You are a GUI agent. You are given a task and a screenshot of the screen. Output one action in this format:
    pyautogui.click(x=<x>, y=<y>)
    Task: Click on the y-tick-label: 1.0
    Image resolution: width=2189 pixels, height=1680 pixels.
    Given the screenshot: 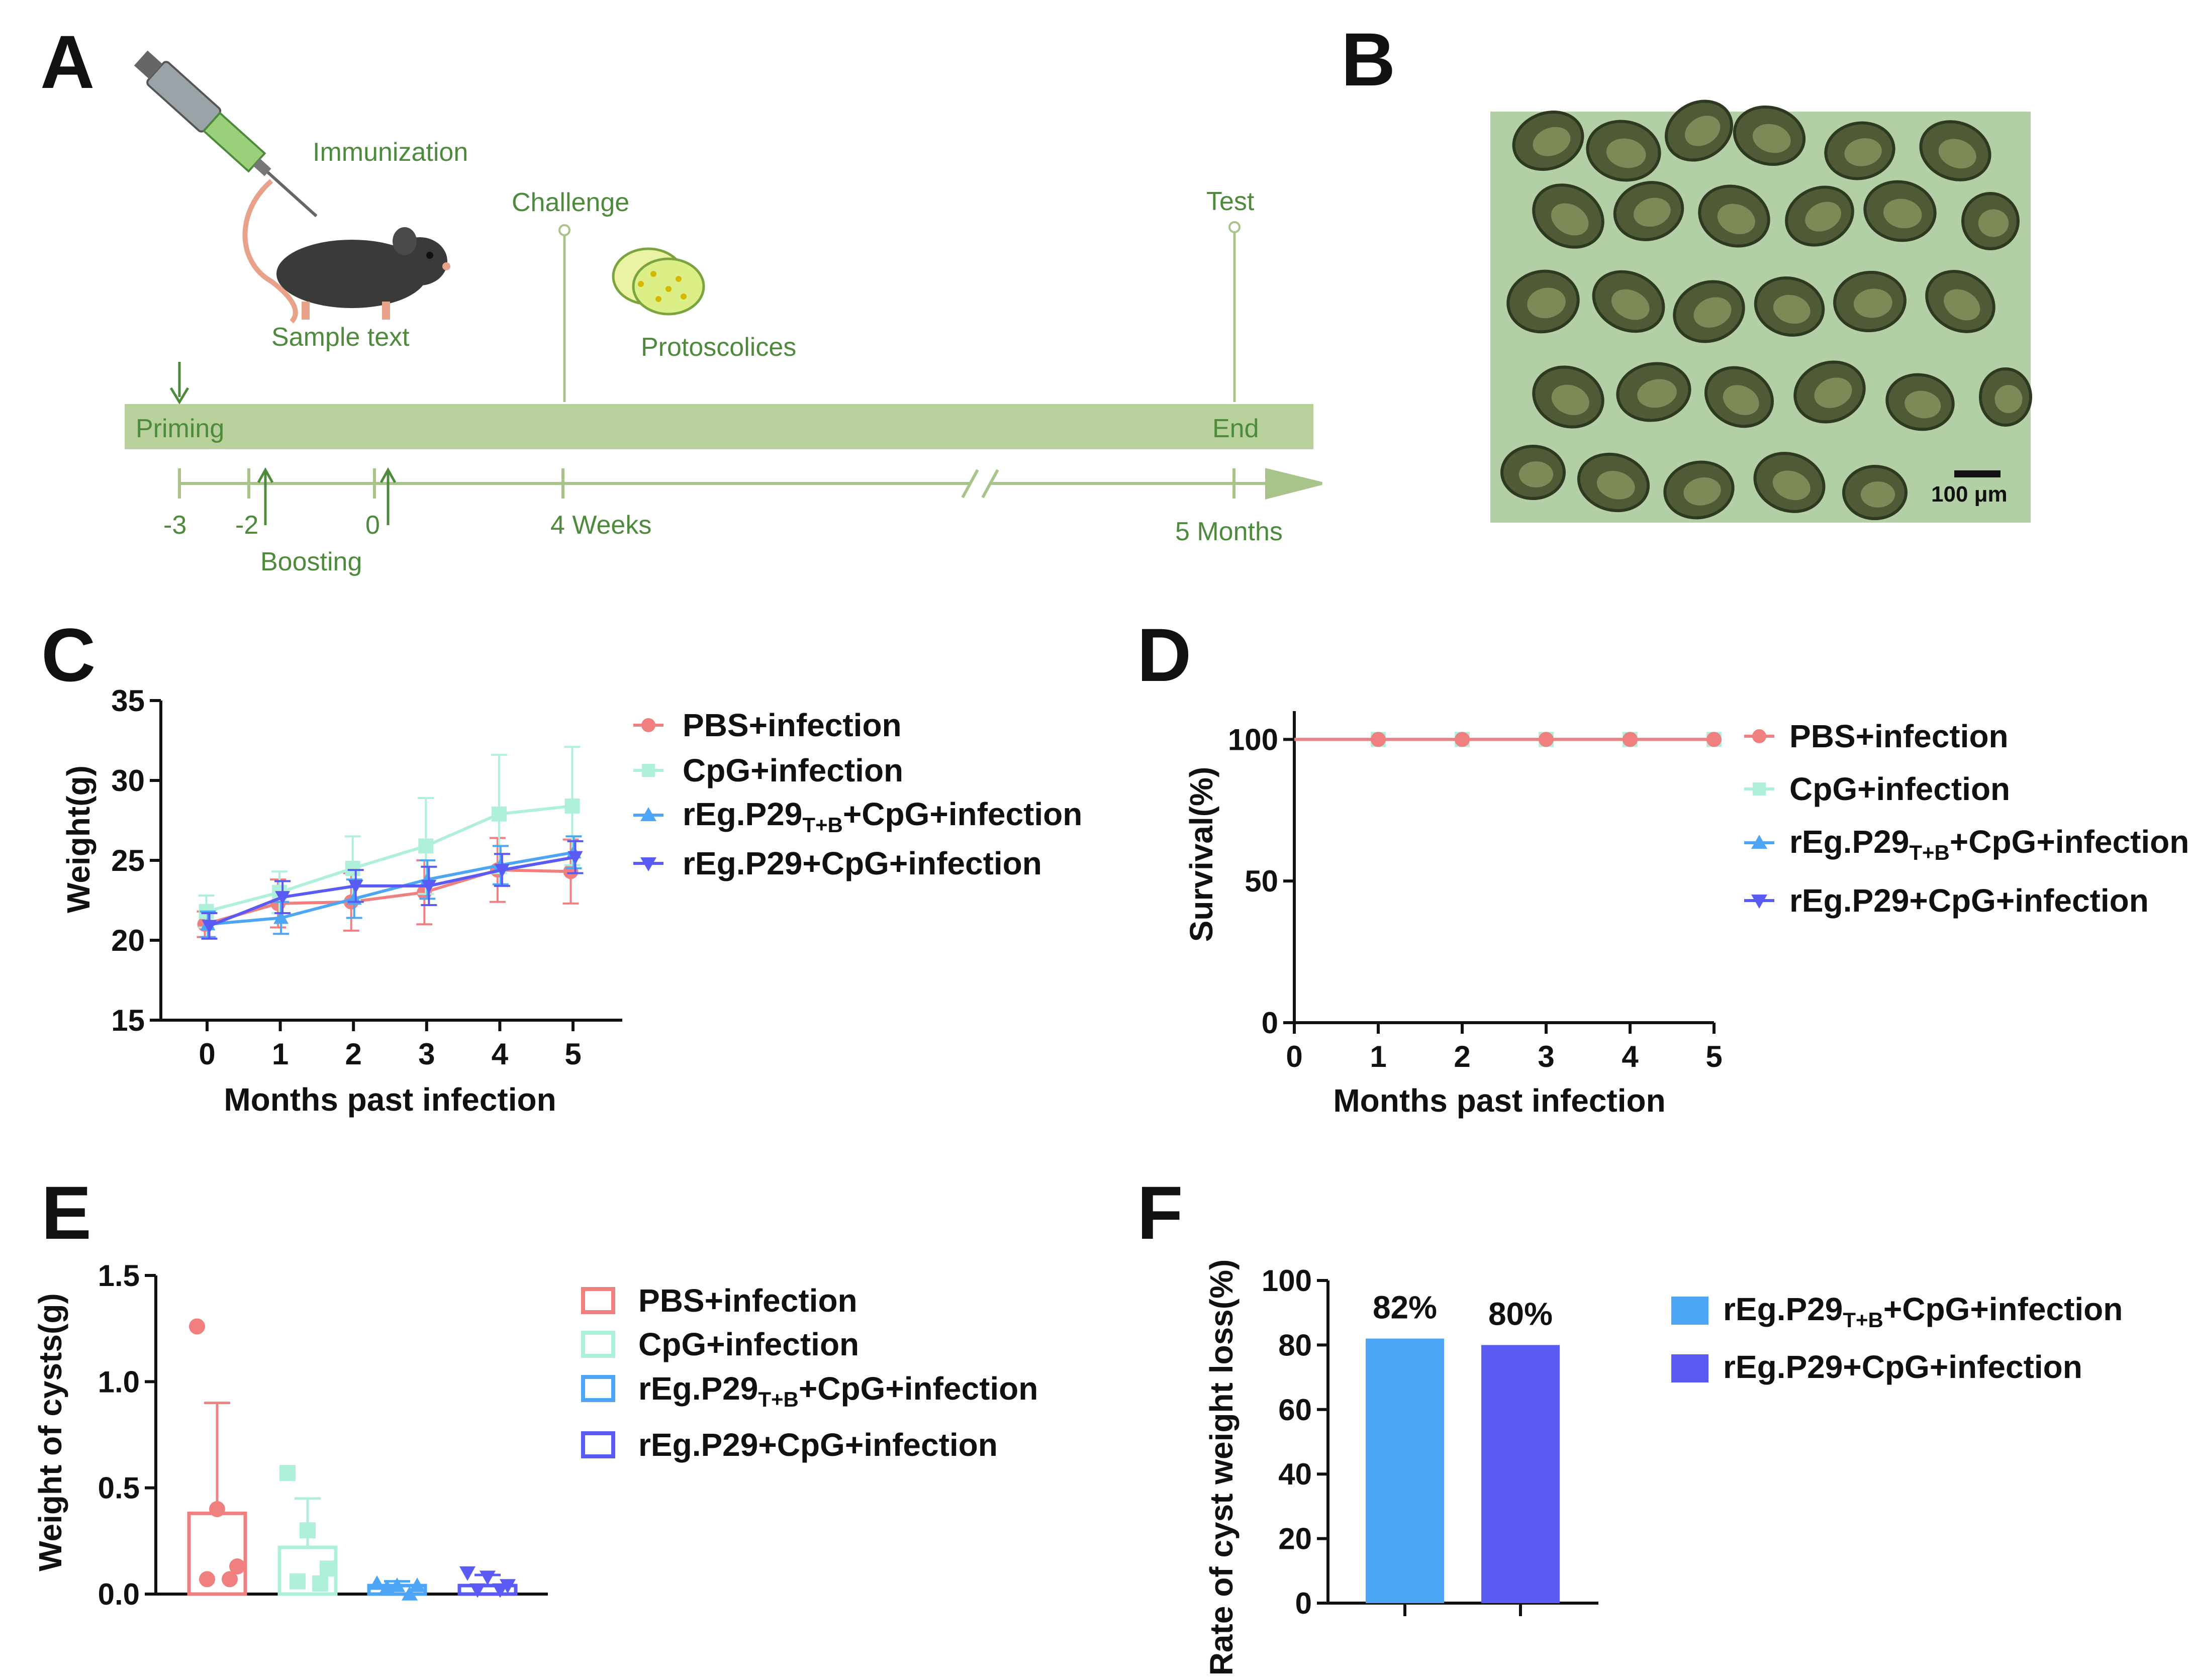 What is the action you would take?
    pyautogui.click(x=119, y=1382)
    